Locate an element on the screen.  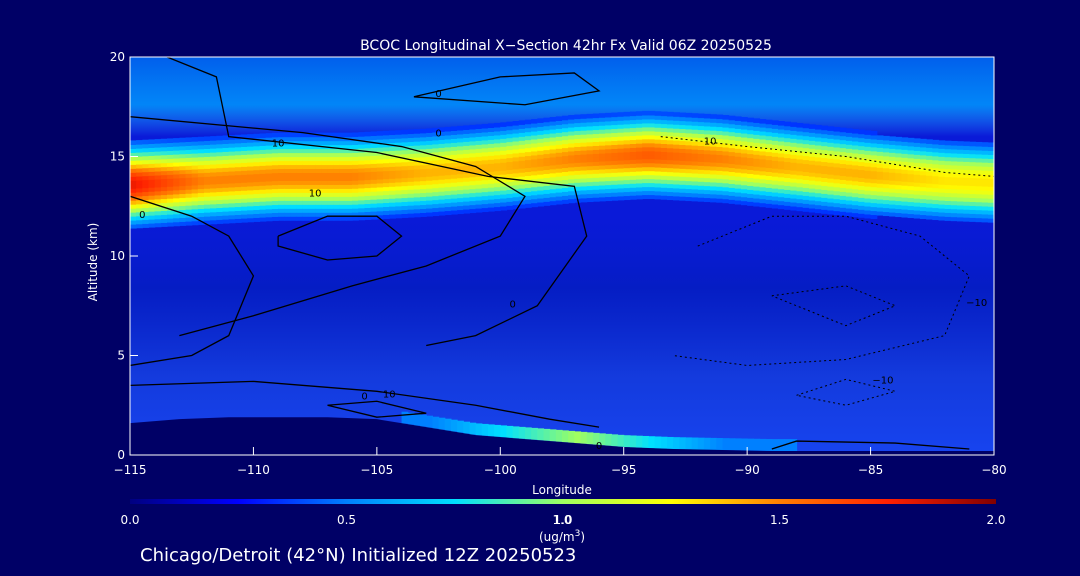
contour-label: 10 is located at coordinates (278, 144).